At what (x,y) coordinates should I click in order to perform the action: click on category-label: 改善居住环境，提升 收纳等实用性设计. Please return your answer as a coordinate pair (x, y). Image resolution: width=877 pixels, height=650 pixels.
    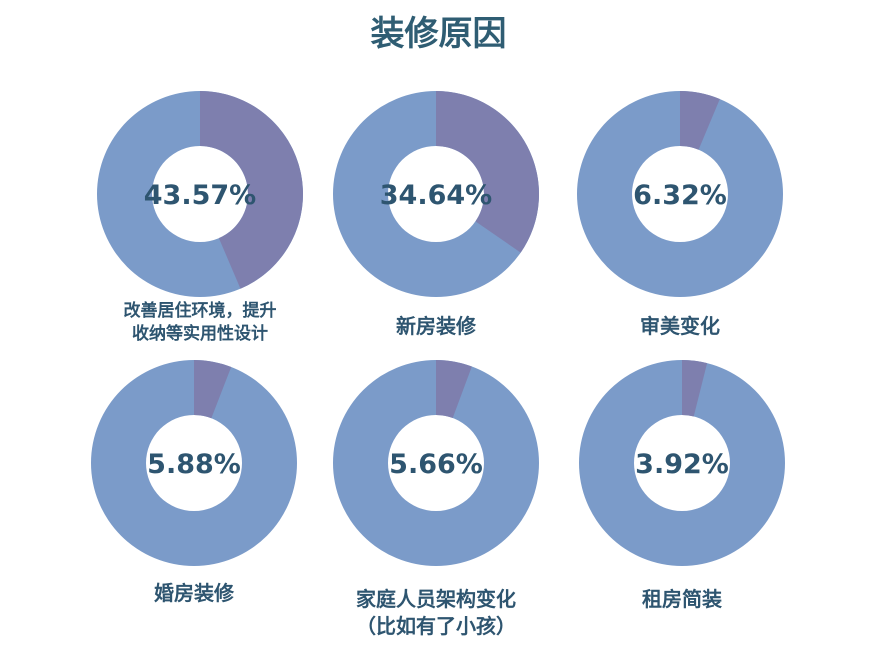
    Looking at the image, I should click on (200, 322).